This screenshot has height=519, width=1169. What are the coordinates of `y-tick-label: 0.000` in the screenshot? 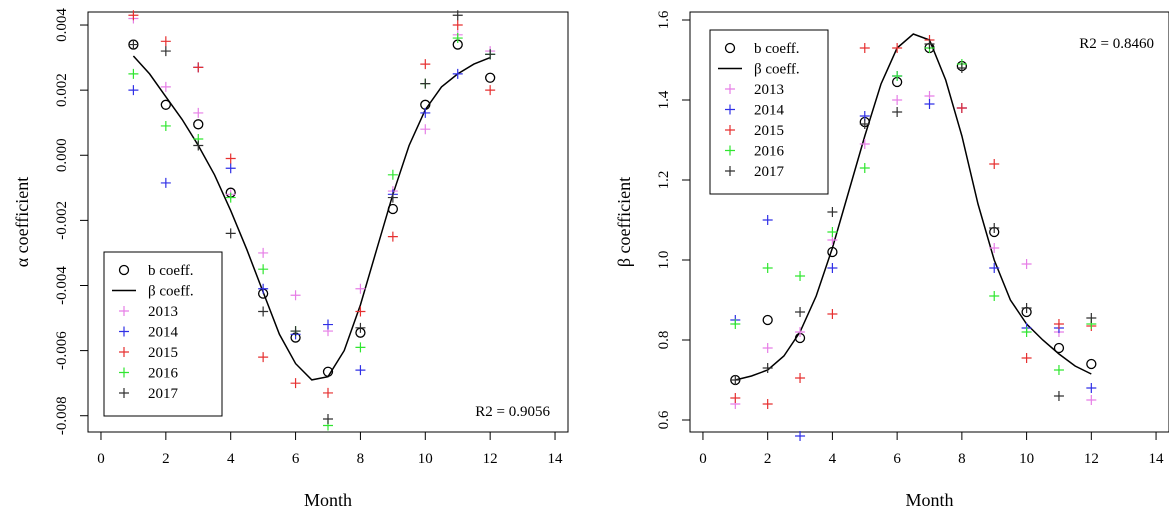 It's located at (62, 155).